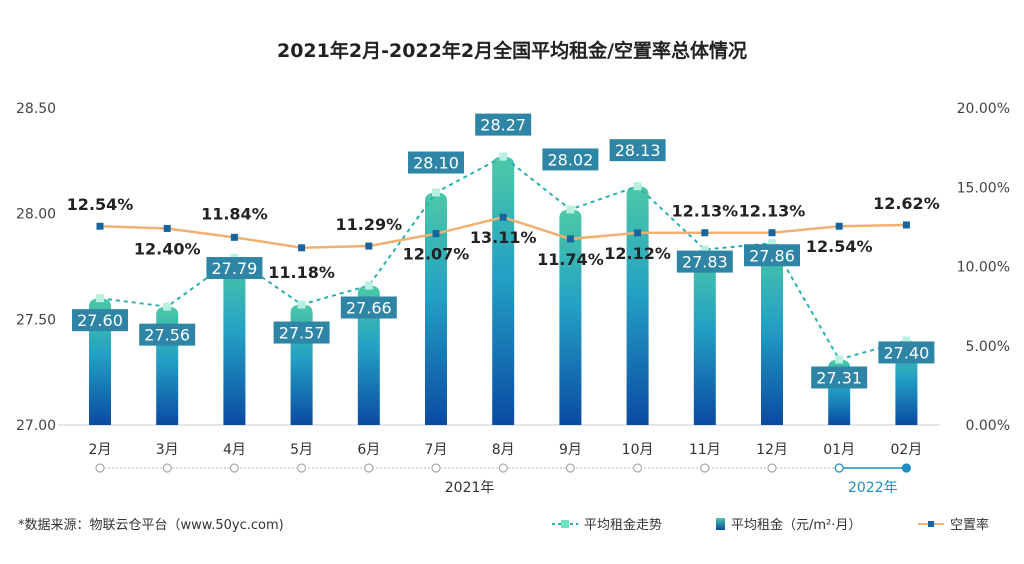 This screenshot has height=564, width=1024. What do you see at coordinates (436, 450) in the screenshot?
I see `x-category-label: 7月` at bounding box center [436, 450].